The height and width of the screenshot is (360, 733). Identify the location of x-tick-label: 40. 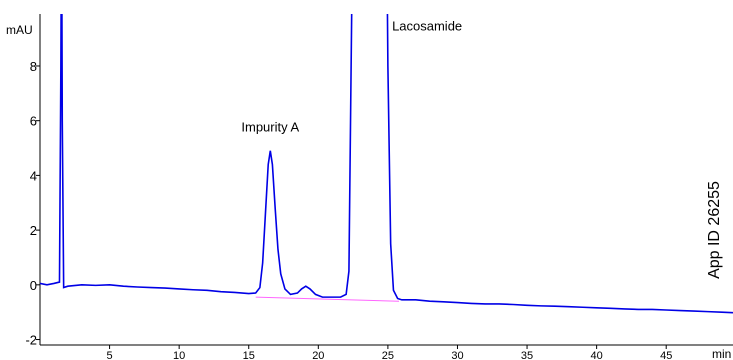
(597, 355).